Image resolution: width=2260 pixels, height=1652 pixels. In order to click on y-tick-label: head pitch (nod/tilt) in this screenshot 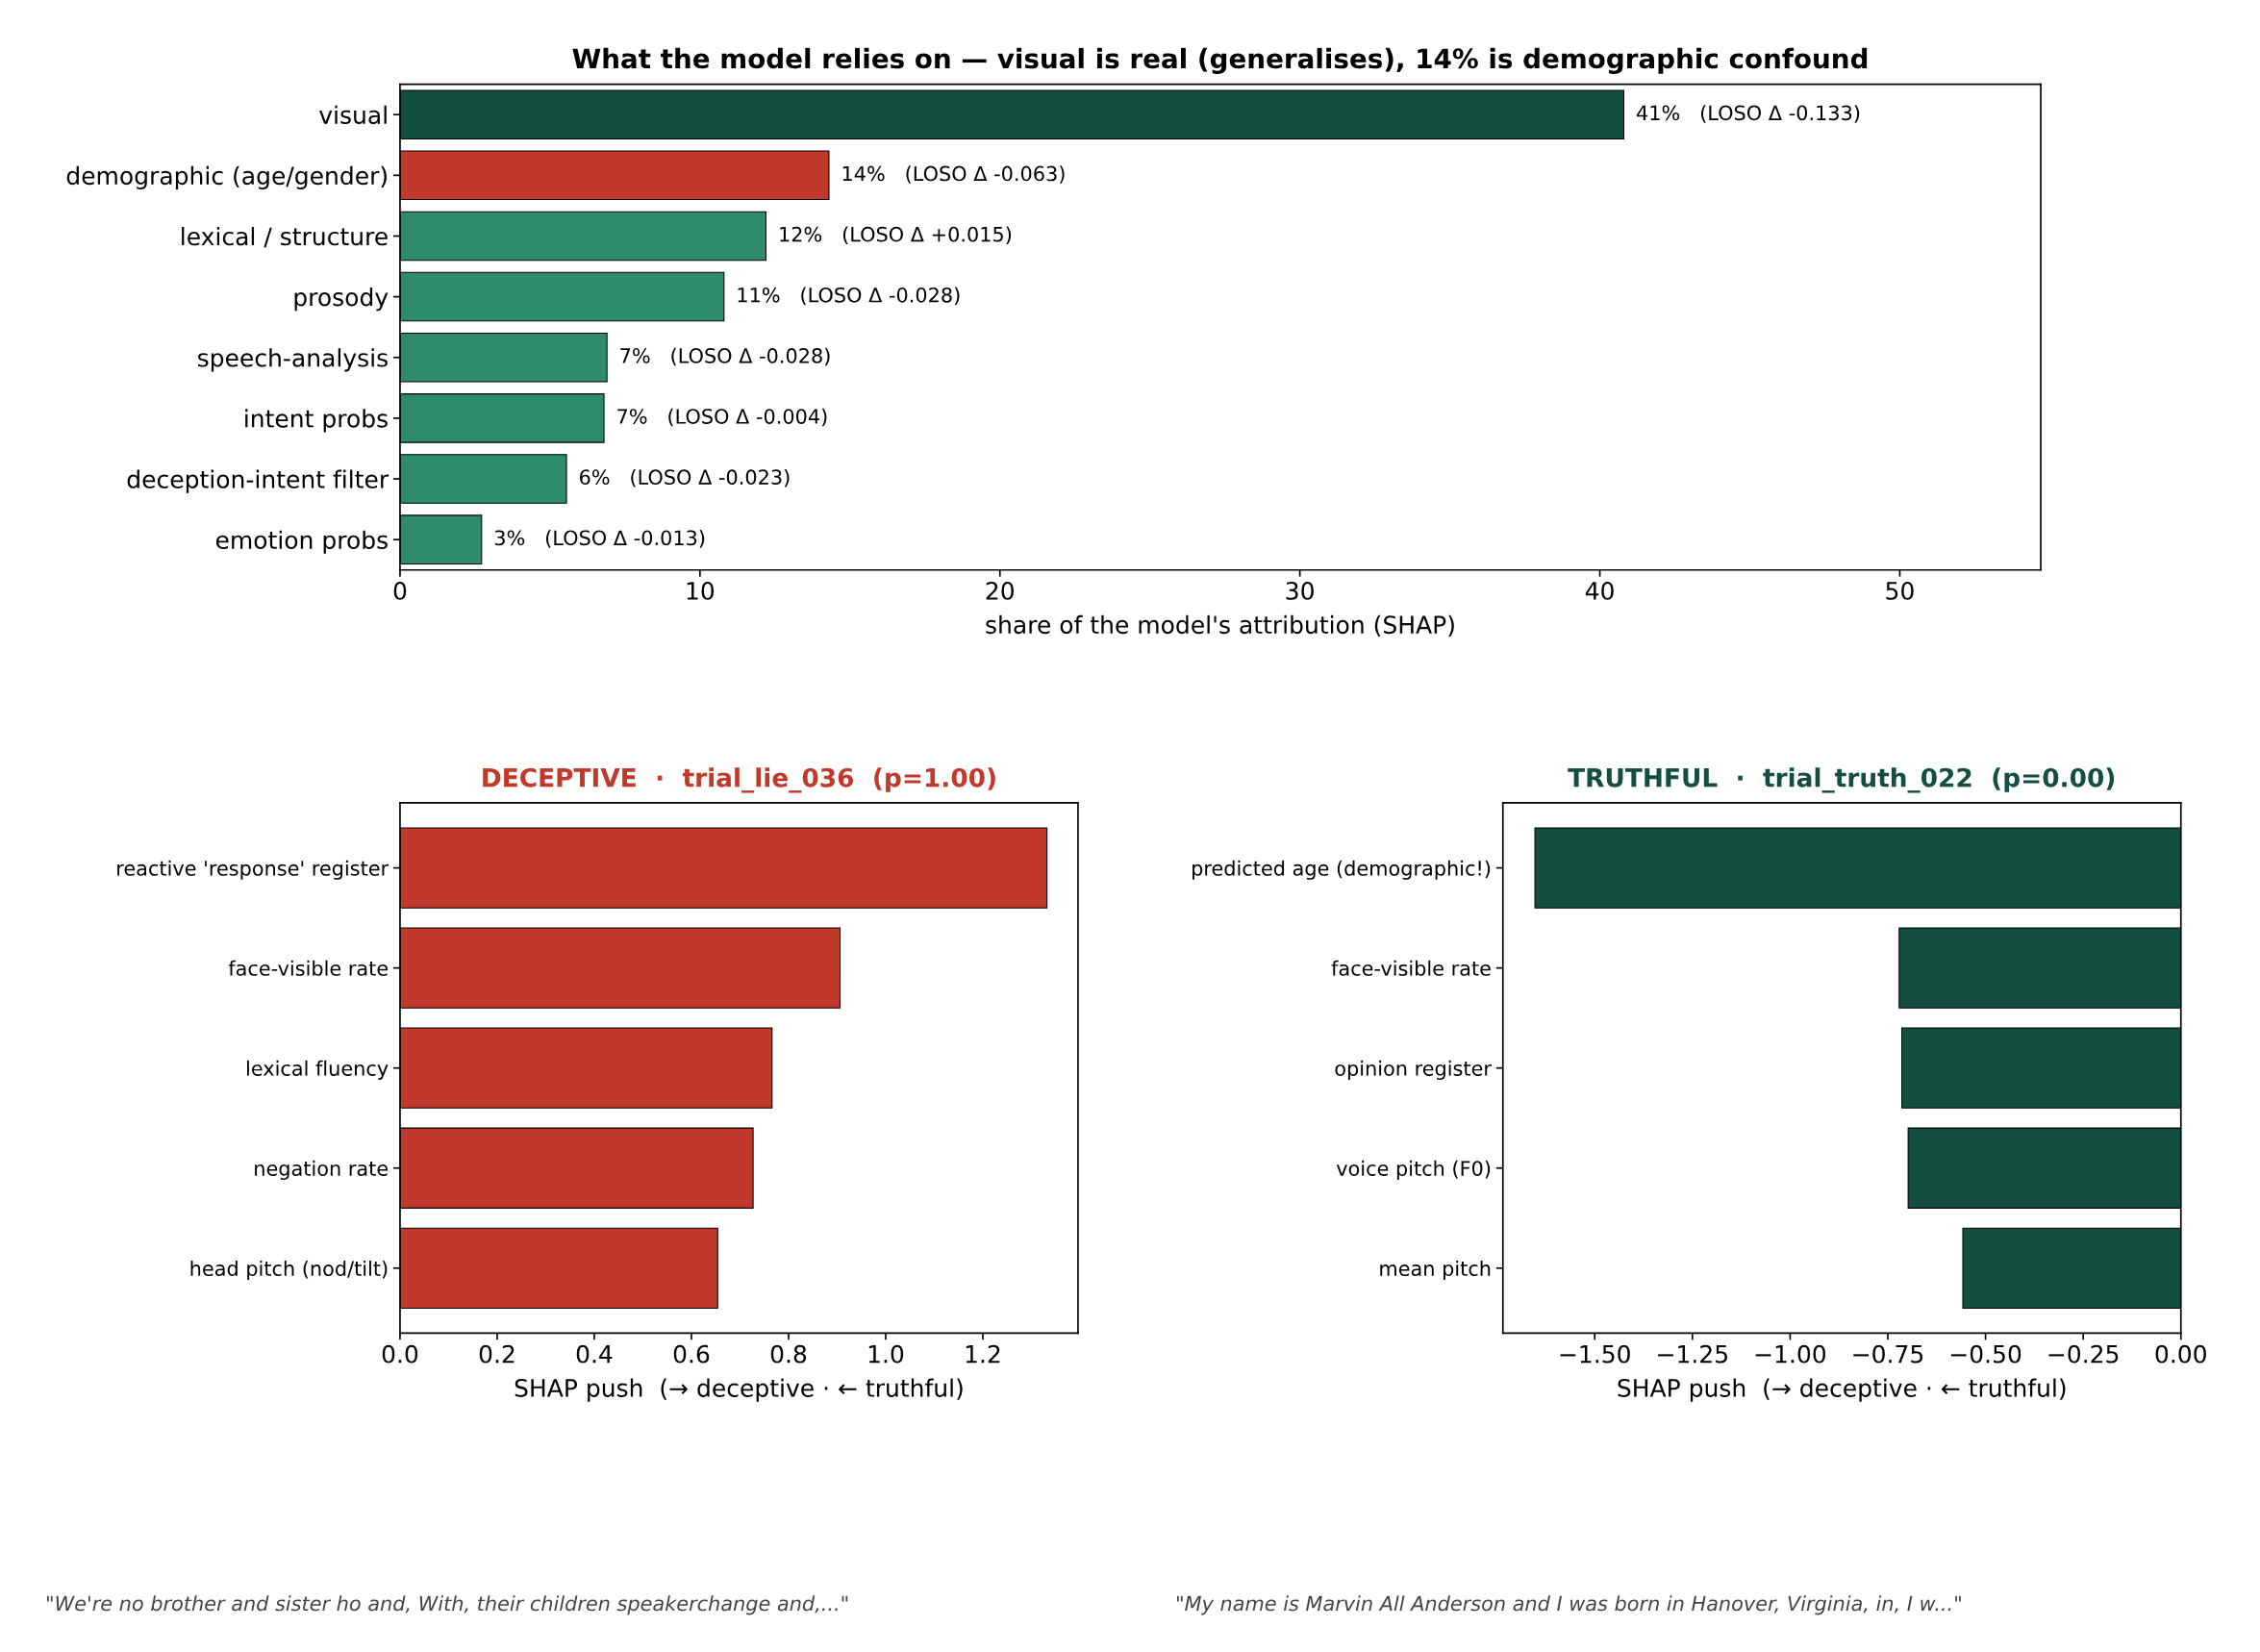, I will do `click(289, 1270)`.